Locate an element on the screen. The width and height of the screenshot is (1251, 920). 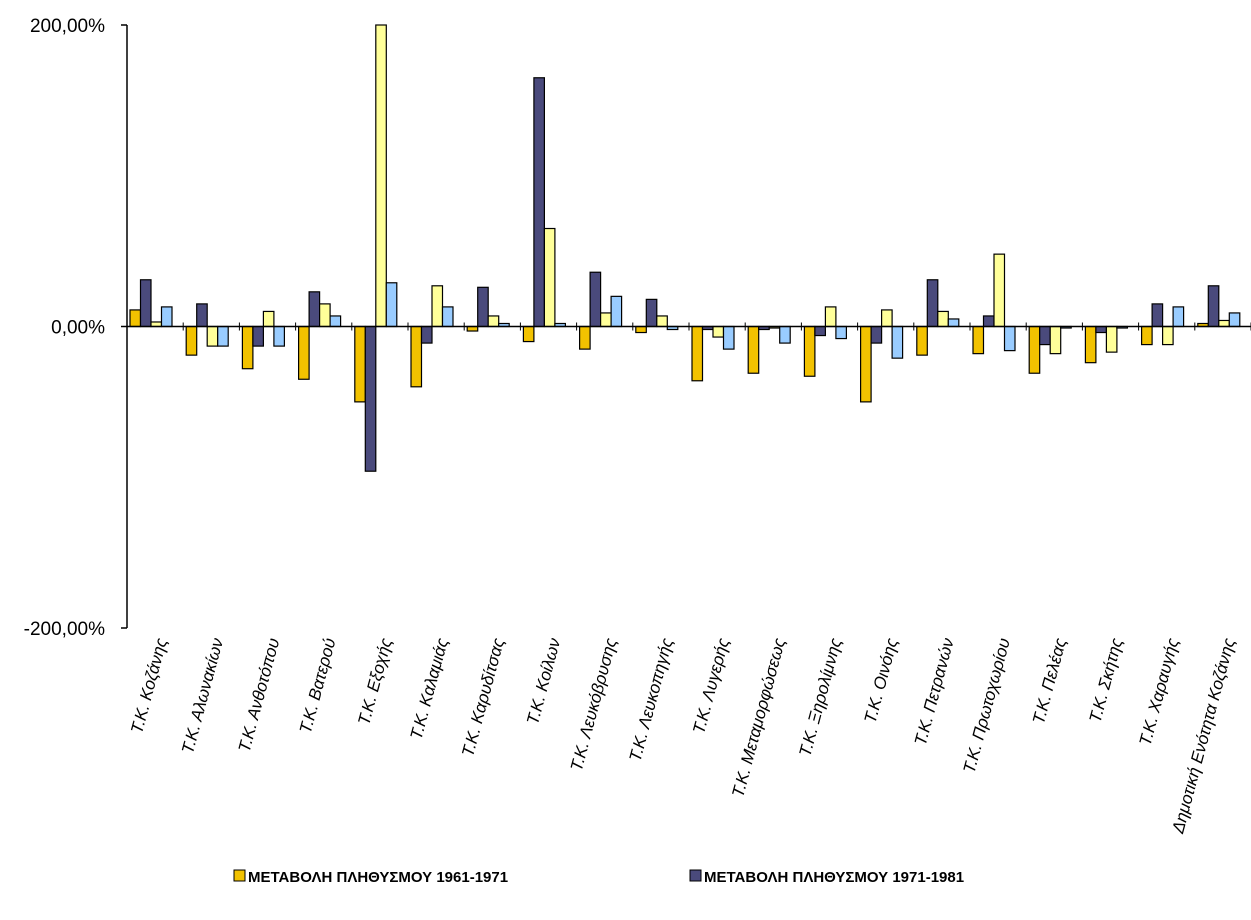
category-label-16: Τ.Κ. Πρωτοχωρίου is located at coordinates (987, 705).